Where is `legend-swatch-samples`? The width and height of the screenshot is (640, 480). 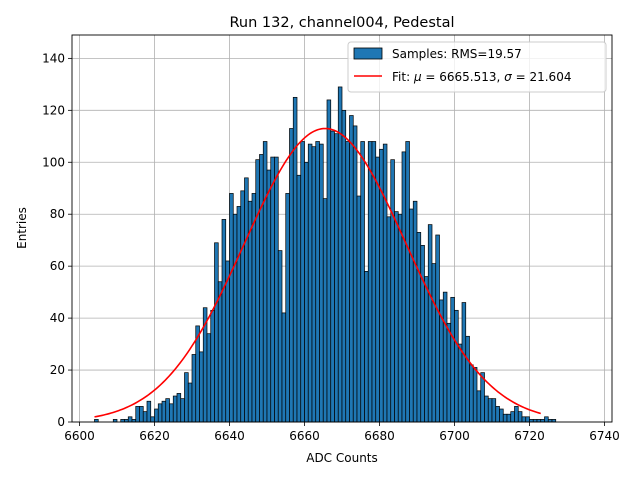 legend-swatch-samples is located at coordinates (368, 53).